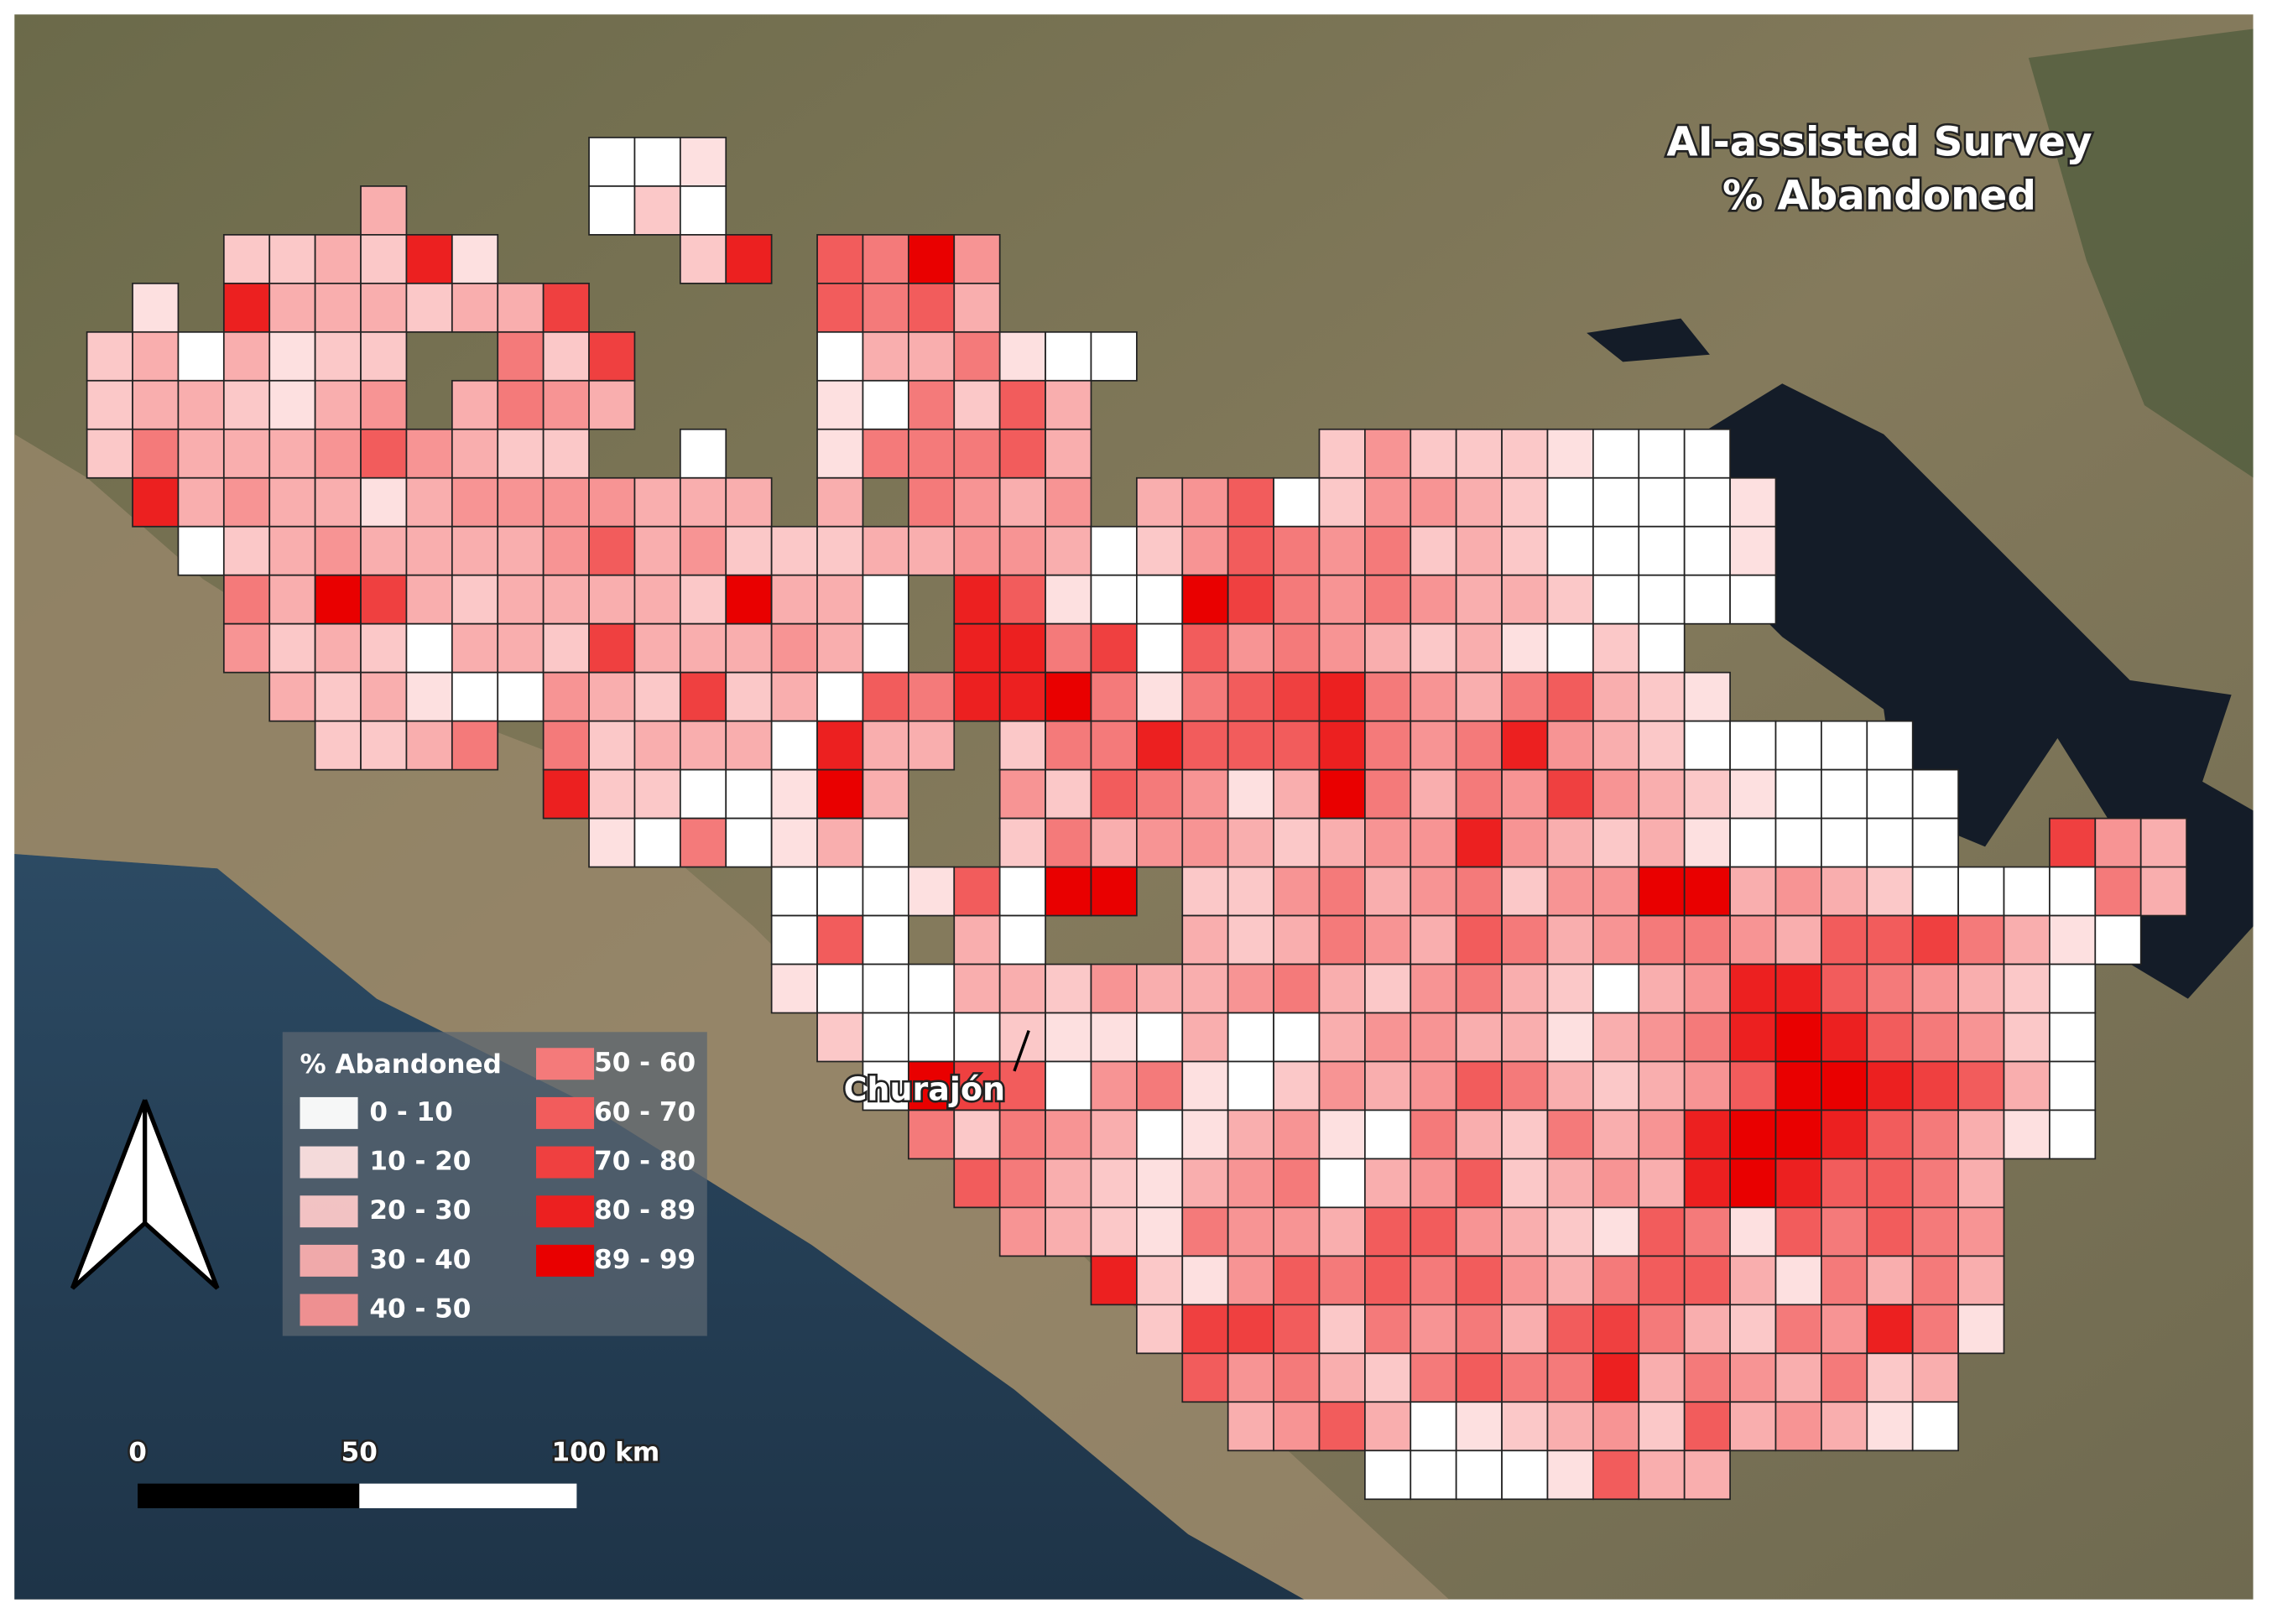  What do you see at coordinates (2141, 253) in the screenshot?
I see `forest` at bounding box center [2141, 253].